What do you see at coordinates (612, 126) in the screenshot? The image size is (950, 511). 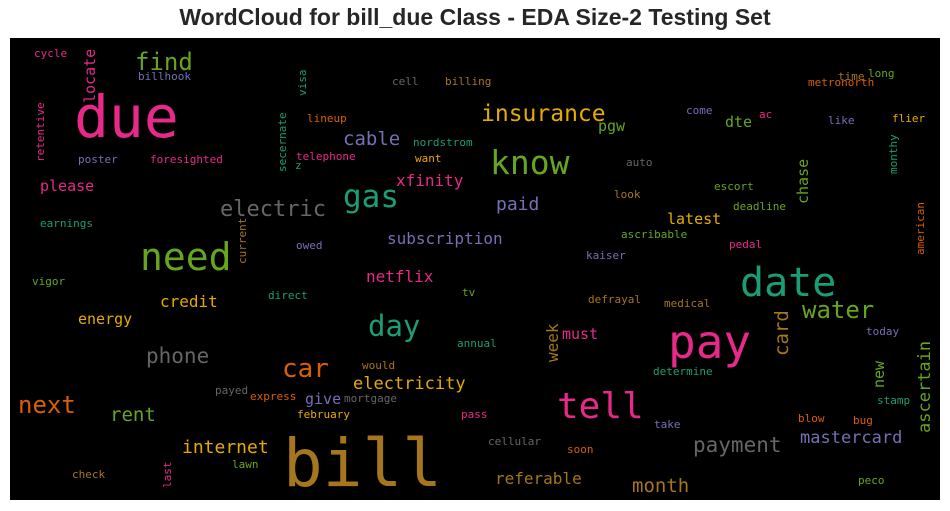 I see `word-pgw: pgw` at bounding box center [612, 126].